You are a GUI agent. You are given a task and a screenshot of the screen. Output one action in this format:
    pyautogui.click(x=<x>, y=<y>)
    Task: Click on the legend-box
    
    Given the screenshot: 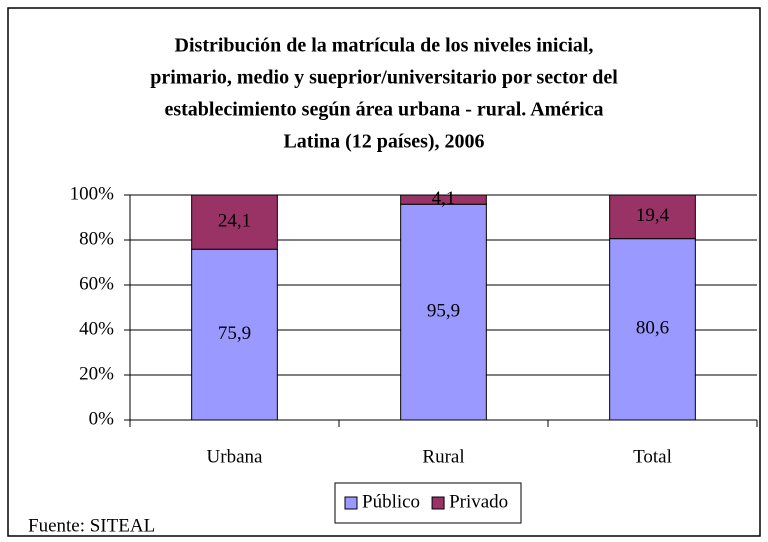 What is the action you would take?
    pyautogui.click(x=428, y=503)
    